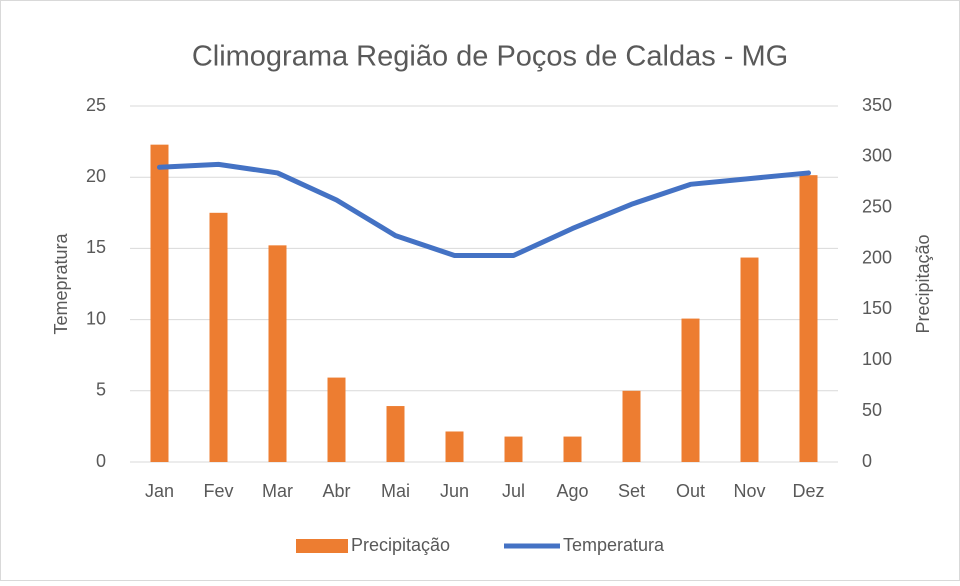 This screenshot has height=586, width=960. What do you see at coordinates (877, 206) in the screenshot?
I see `y2-tick-label: 250` at bounding box center [877, 206].